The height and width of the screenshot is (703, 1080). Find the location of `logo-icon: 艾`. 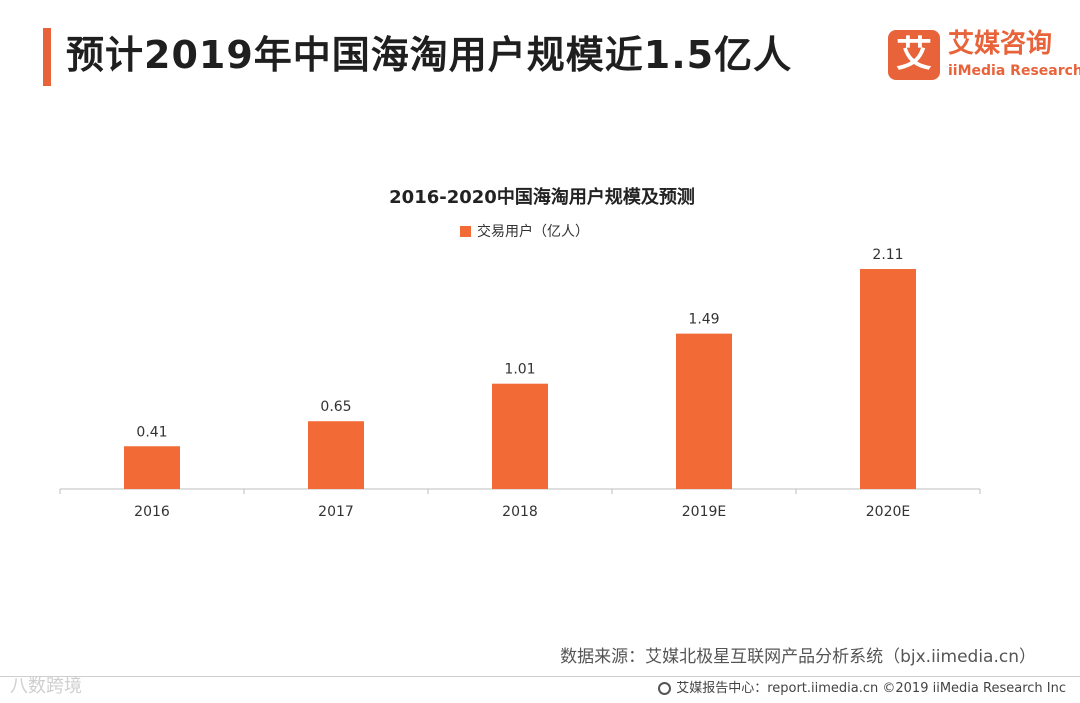

logo-icon: 艾 is located at coordinates (914, 55).